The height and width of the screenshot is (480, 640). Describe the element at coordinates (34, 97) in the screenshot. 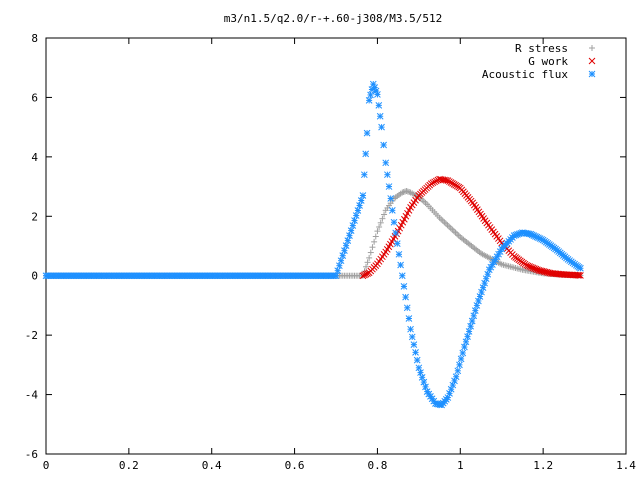

I see `y-tick-label: 6` at that location.